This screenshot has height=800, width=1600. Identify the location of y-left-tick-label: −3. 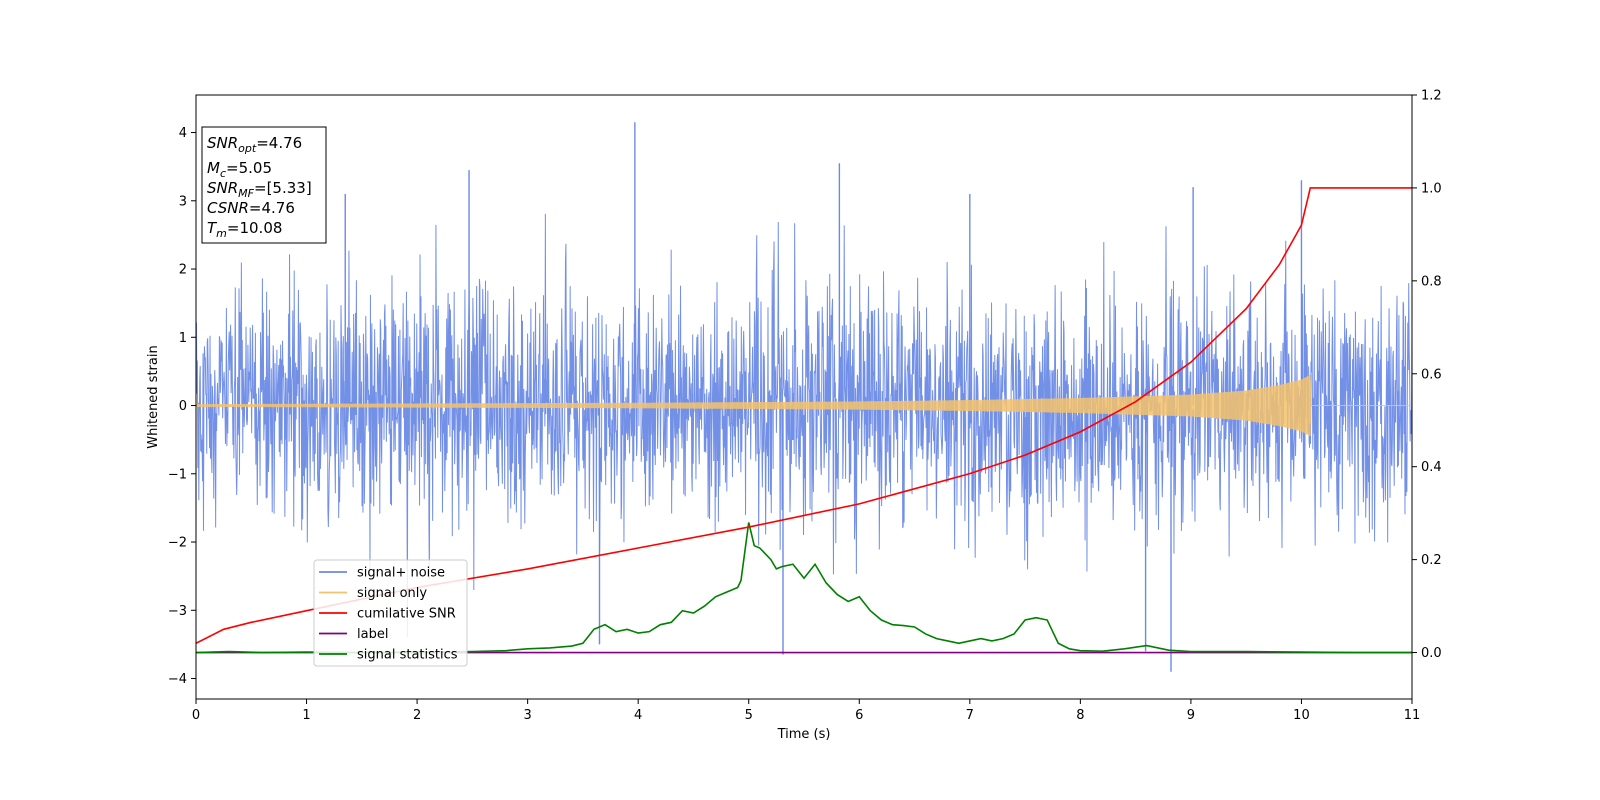
(177, 611).